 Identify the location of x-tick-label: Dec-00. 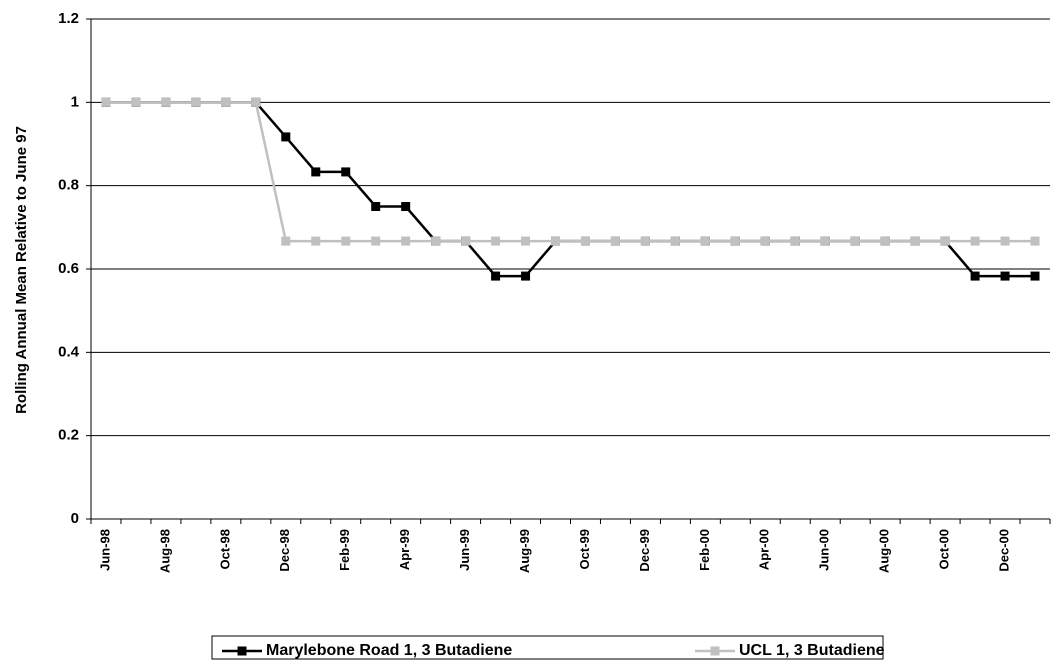
(1003, 550).